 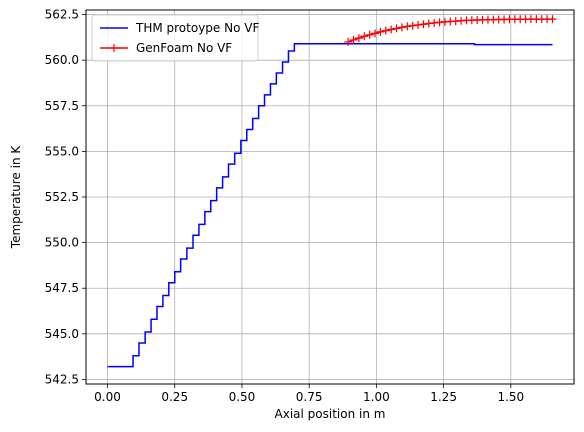 What do you see at coordinates (62, 197) in the screenshot?
I see `y-tick-label: 552.5` at bounding box center [62, 197].